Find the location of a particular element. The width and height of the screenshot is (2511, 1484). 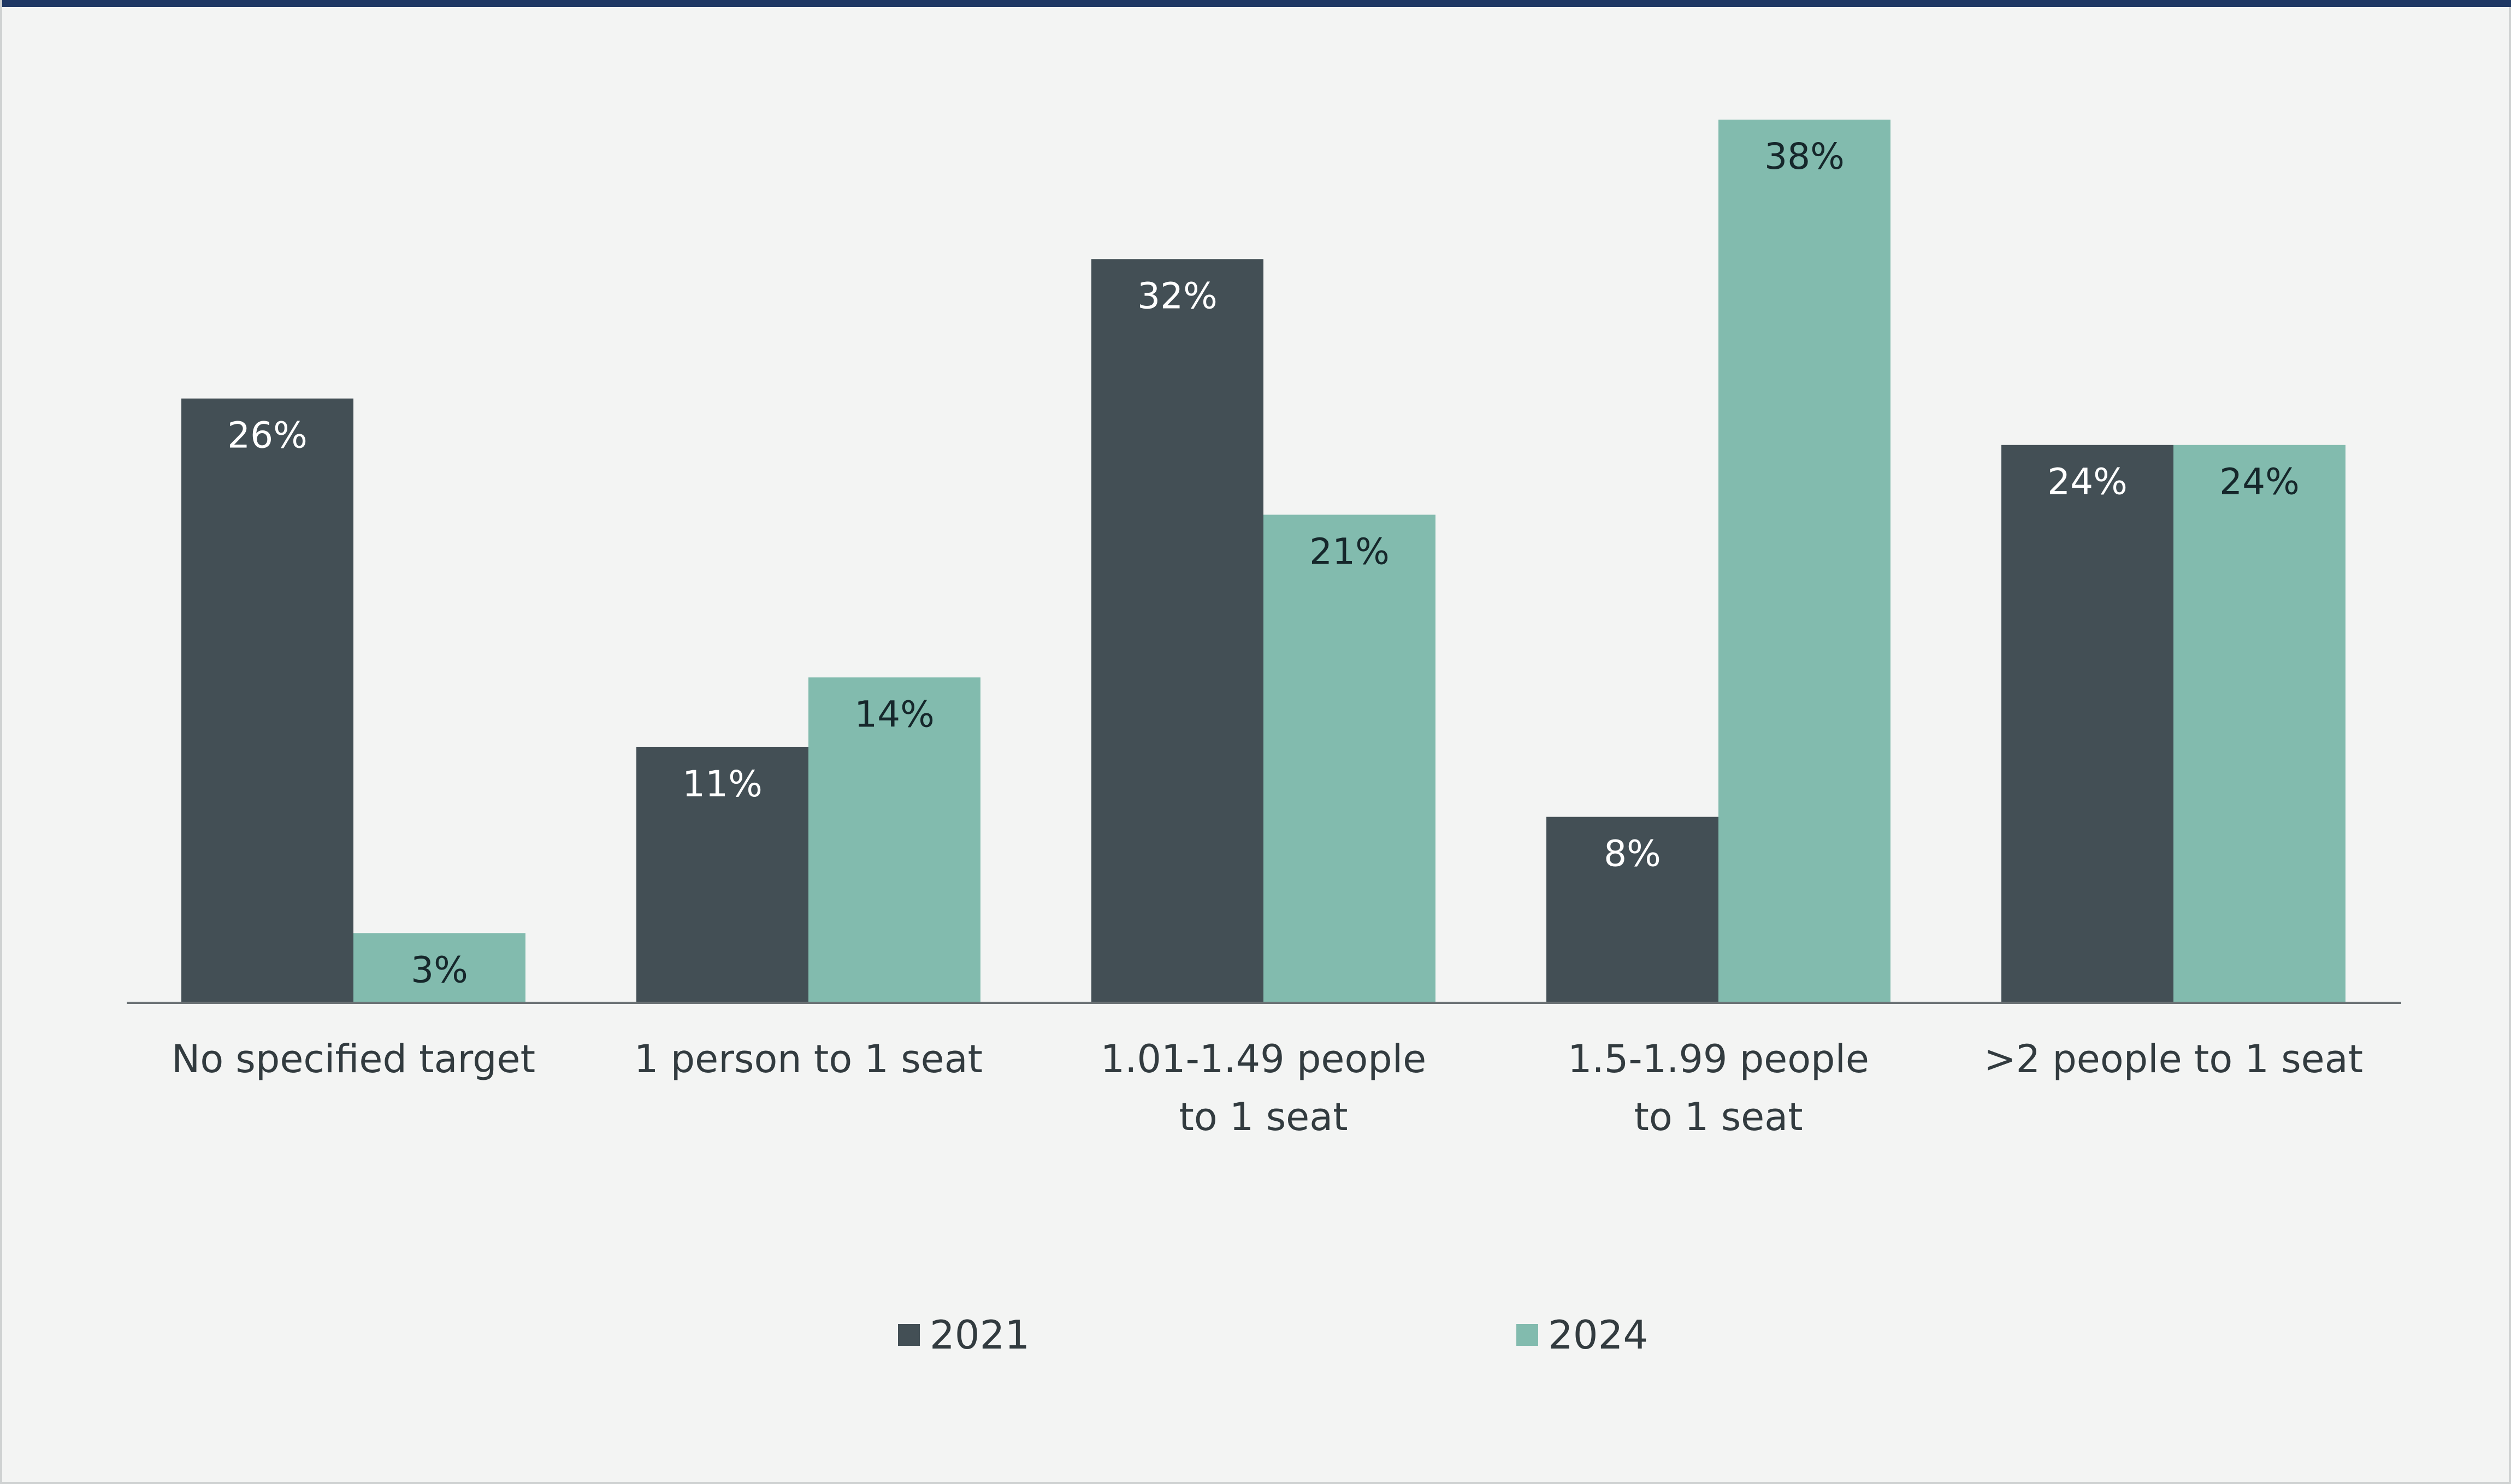

legend-swatch-2021 is located at coordinates (909, 1335).